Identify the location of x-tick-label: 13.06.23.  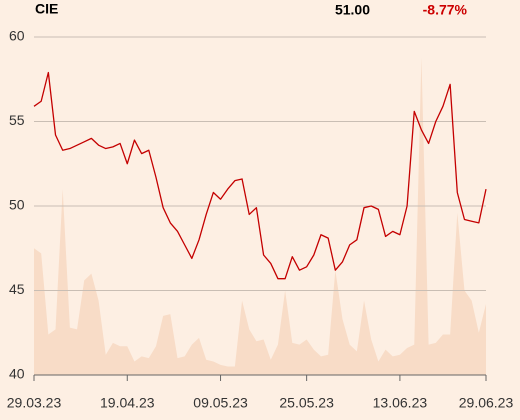
(400, 403).